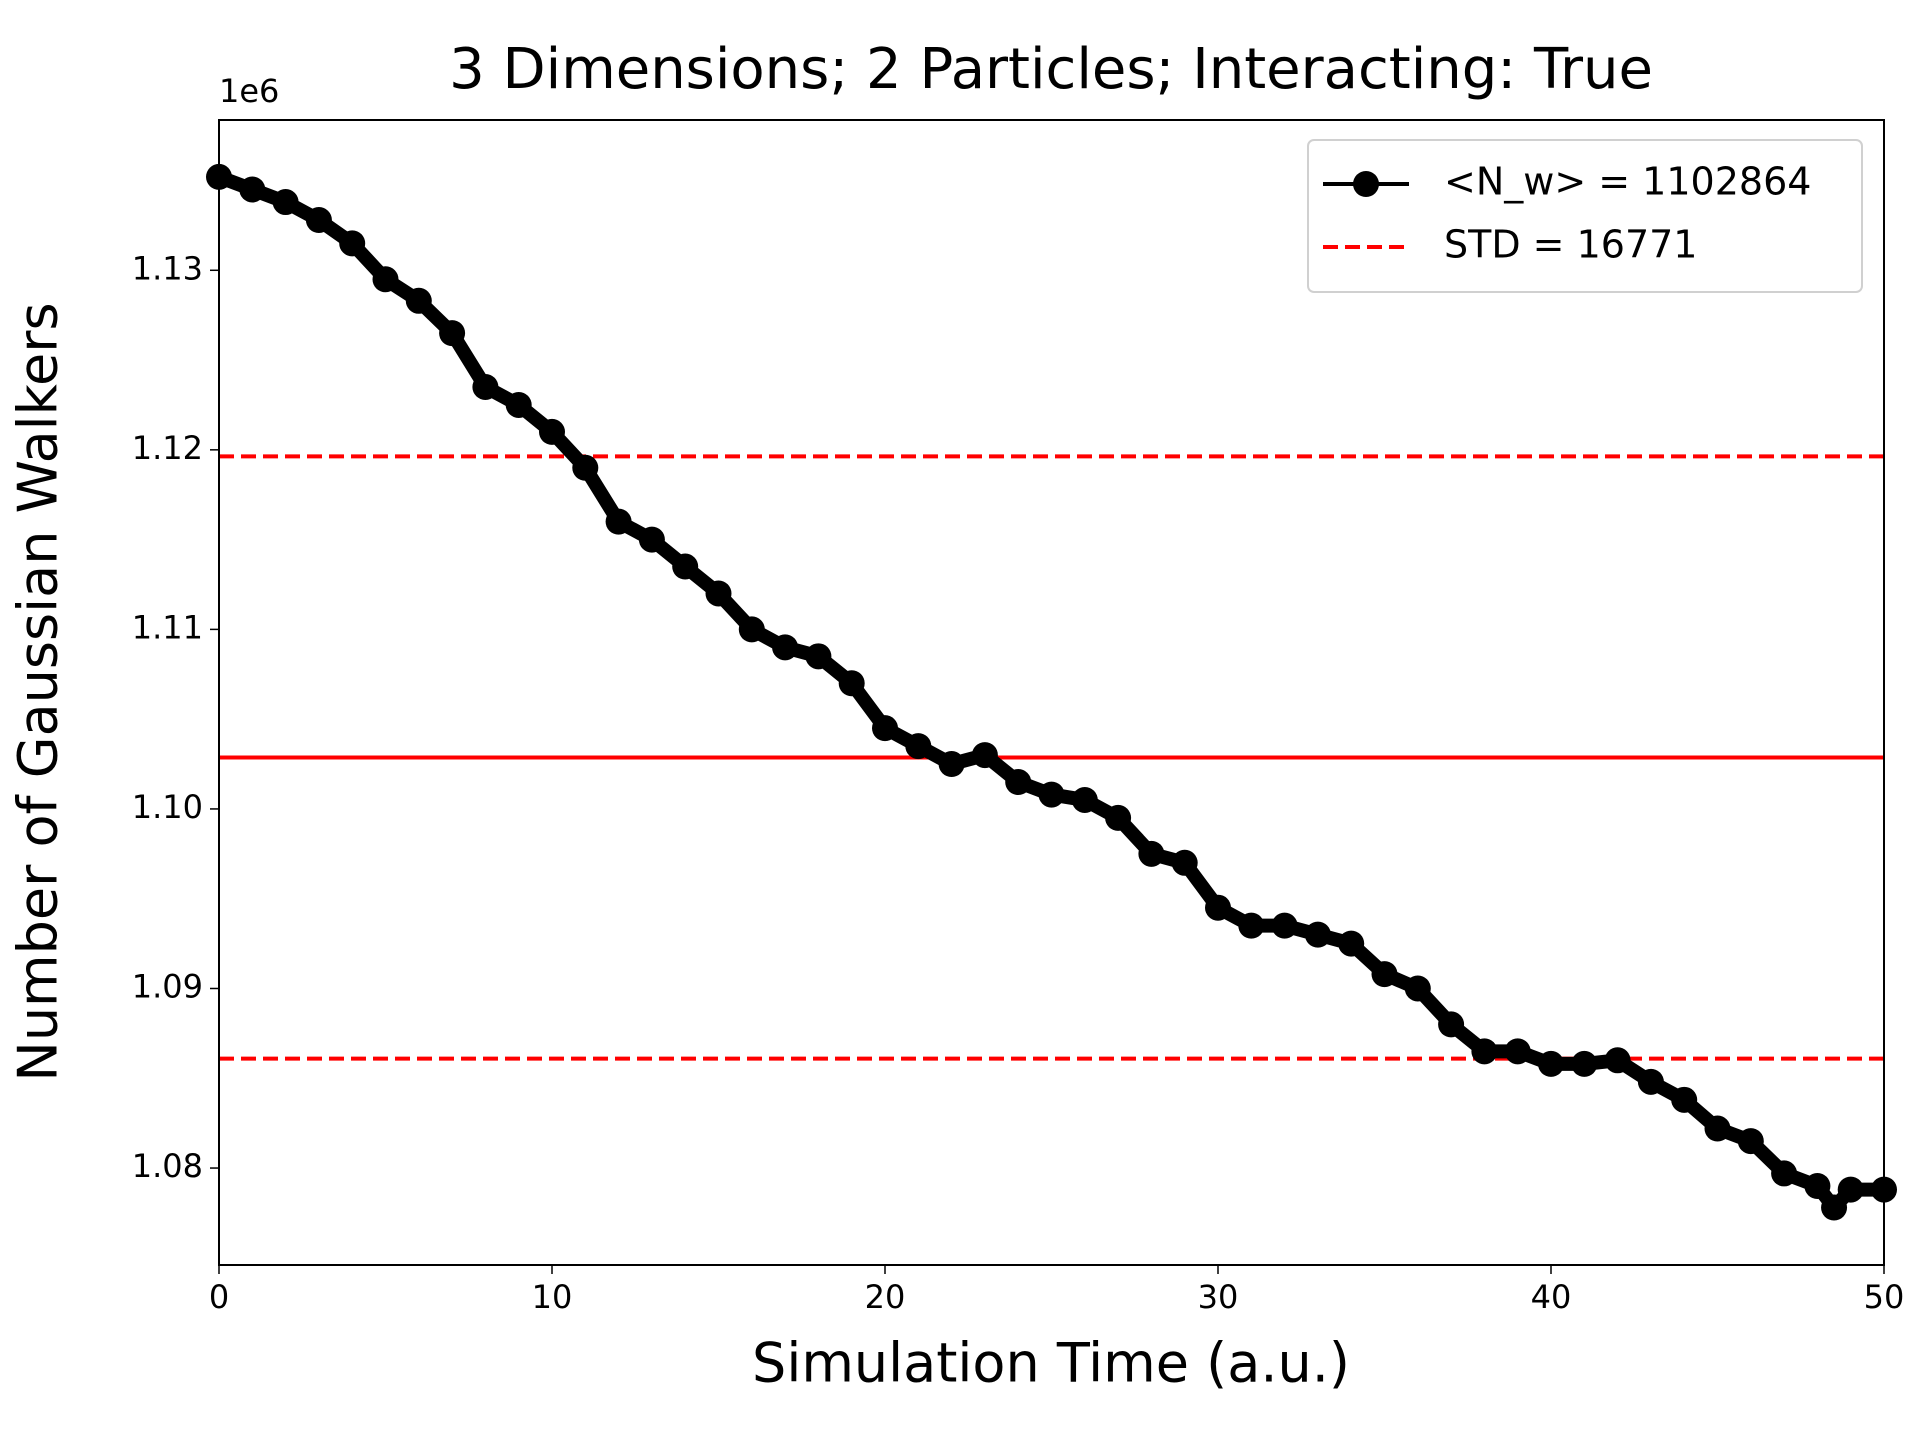 The height and width of the screenshot is (1440, 1920). I want to click on y-offset-label: 1e6, so click(249, 91).